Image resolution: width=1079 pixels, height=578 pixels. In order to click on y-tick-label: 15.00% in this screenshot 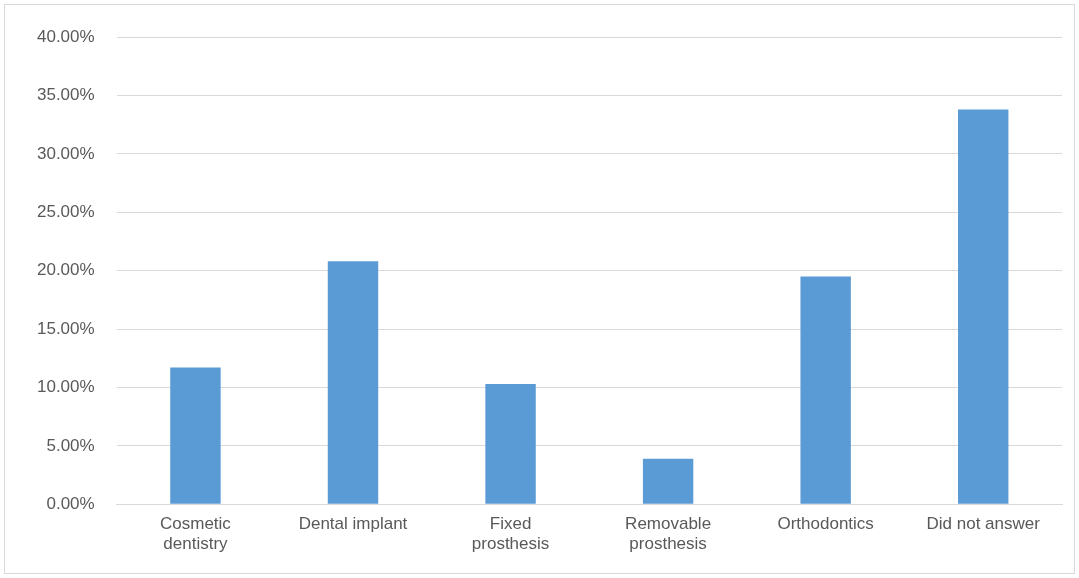, I will do `click(65, 328)`.